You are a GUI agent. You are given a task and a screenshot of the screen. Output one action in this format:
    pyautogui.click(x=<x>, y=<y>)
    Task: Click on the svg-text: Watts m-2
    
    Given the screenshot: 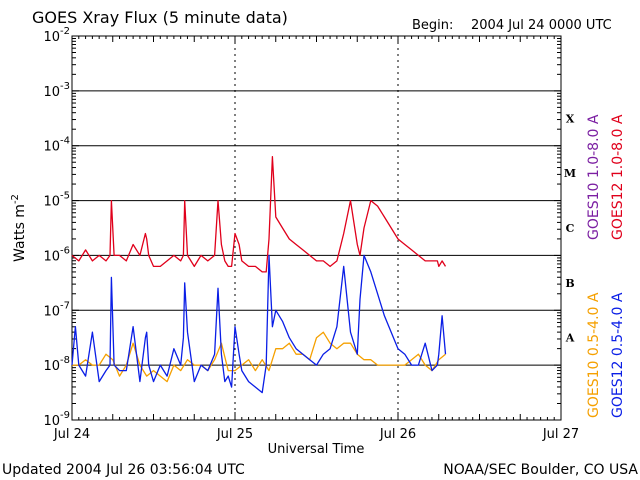 What is the action you would take?
    pyautogui.click(x=19, y=228)
    